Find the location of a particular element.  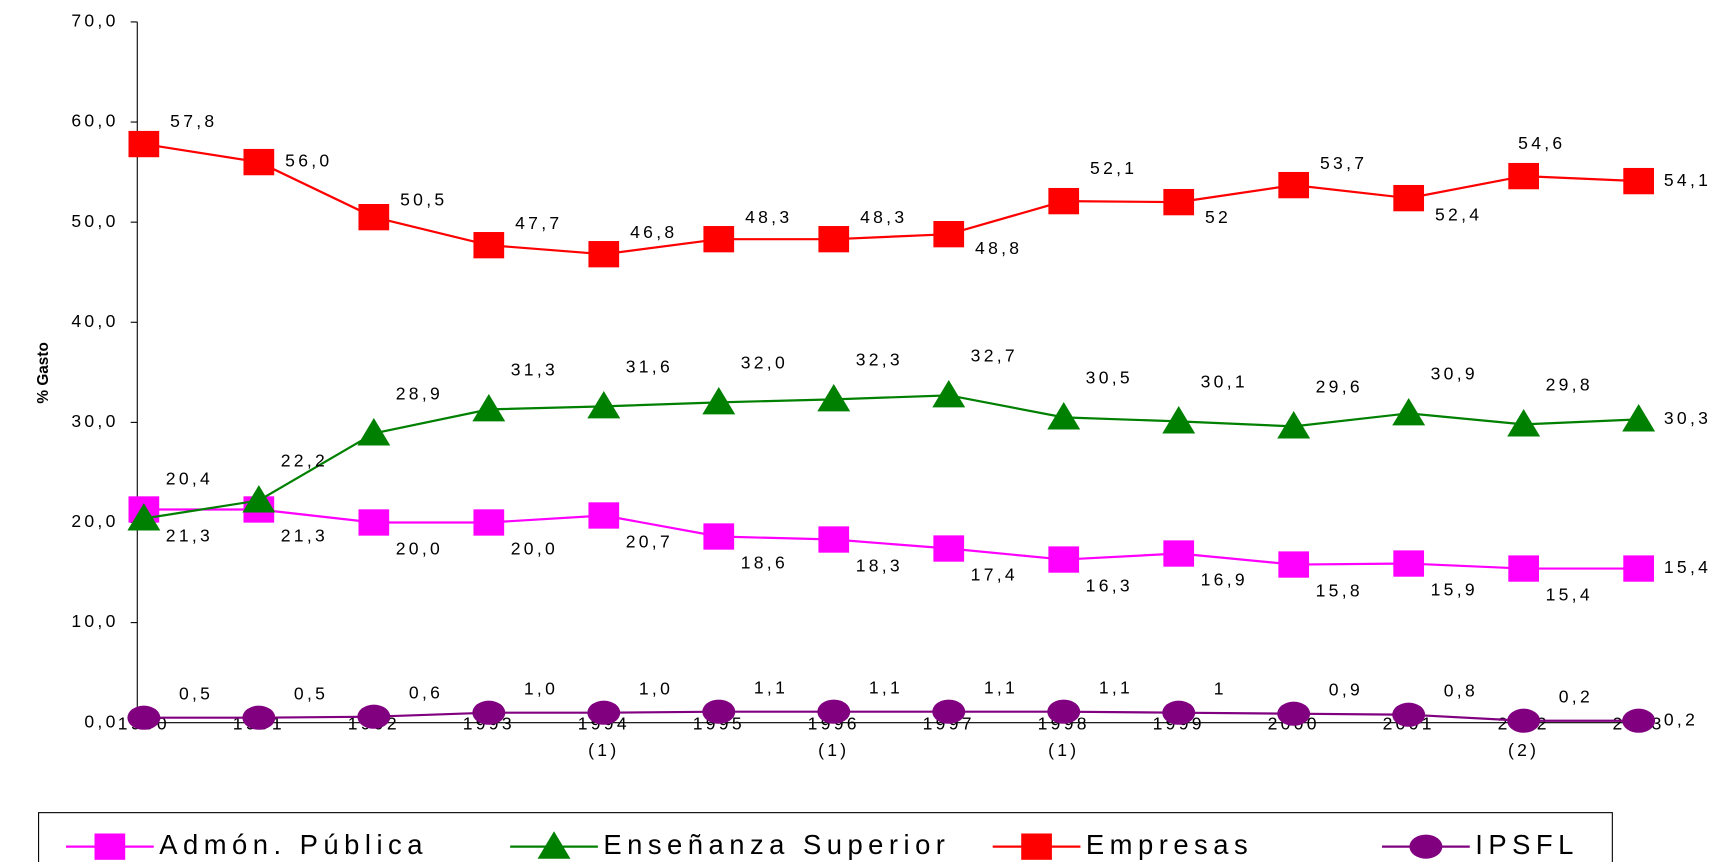

data-label: 21,3 is located at coordinates (189, 536).